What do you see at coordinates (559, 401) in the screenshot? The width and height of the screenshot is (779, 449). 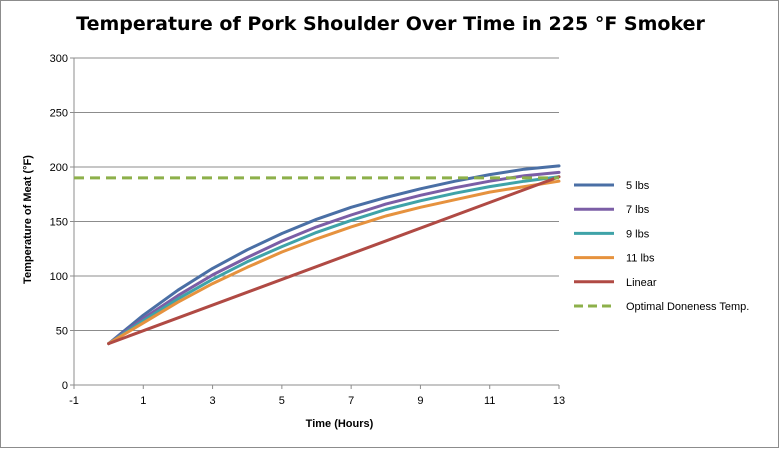 I see `x-tick-label-13: 13` at bounding box center [559, 401].